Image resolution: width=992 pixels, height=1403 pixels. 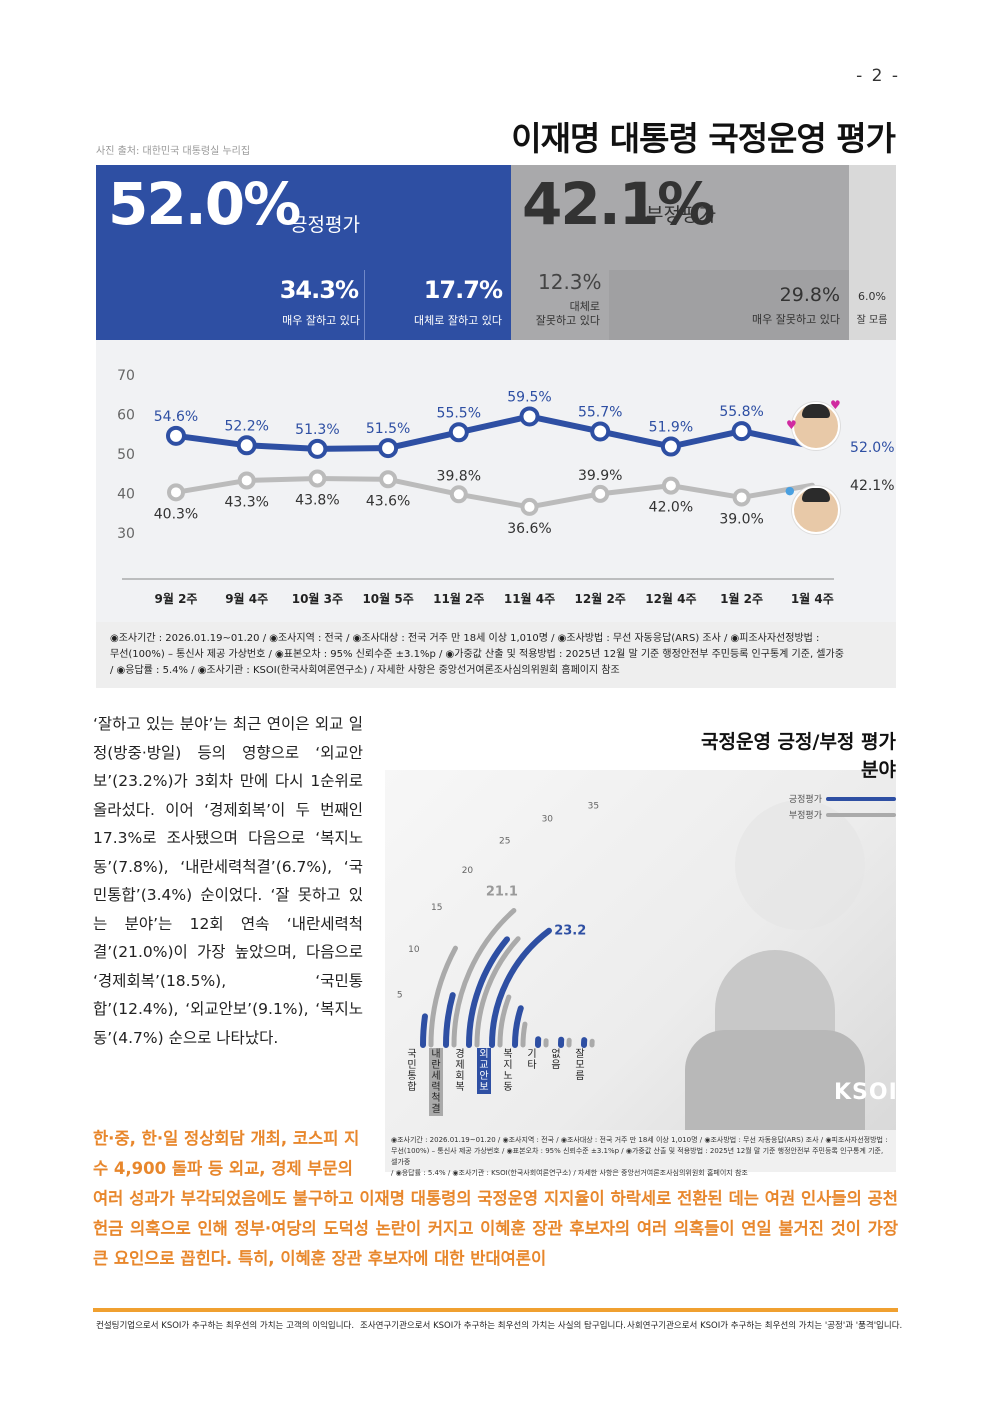 I want to click on positive-data-label: 51.3%, so click(x=317, y=430).